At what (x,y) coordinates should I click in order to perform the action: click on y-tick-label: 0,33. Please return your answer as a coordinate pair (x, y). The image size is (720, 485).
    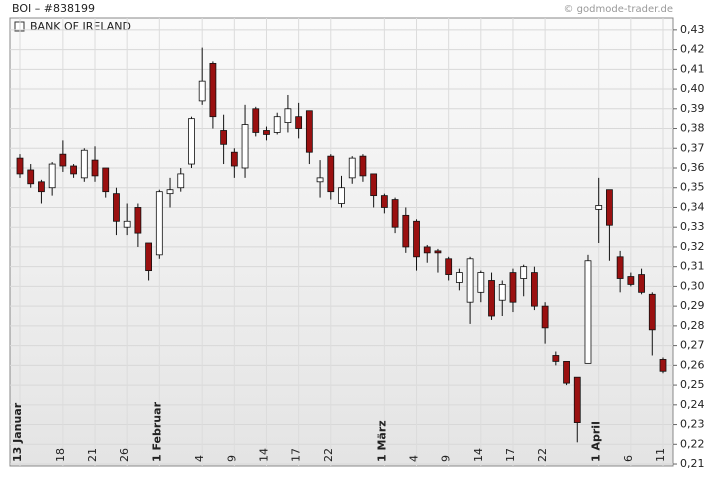
    Looking at the image, I should click on (692, 226).